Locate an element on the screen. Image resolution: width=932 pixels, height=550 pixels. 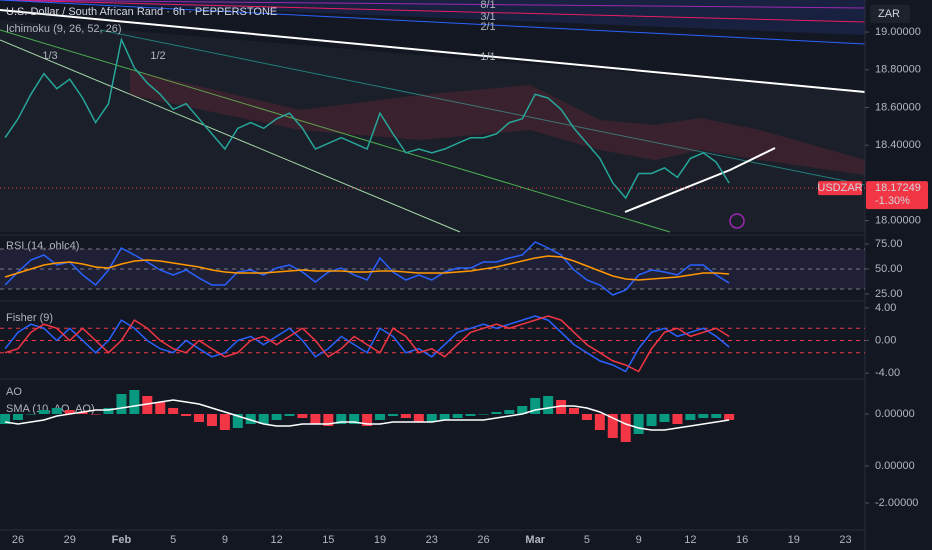
x-tick-label: 16 is located at coordinates (742, 540).